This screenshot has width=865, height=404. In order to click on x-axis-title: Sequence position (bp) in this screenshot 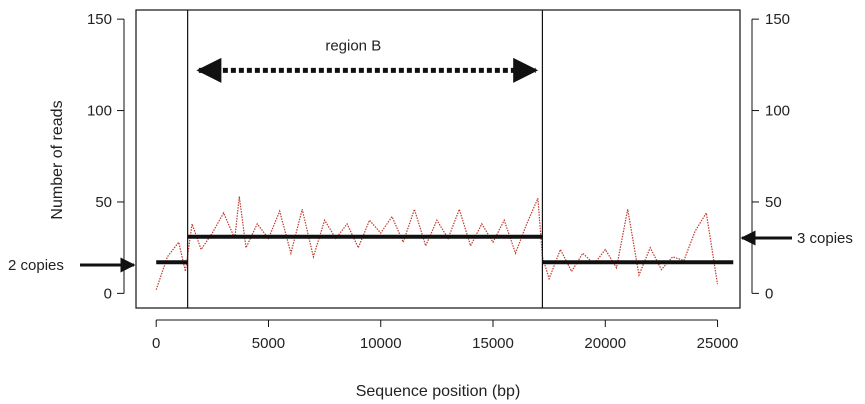, I will do `click(438, 391)`.